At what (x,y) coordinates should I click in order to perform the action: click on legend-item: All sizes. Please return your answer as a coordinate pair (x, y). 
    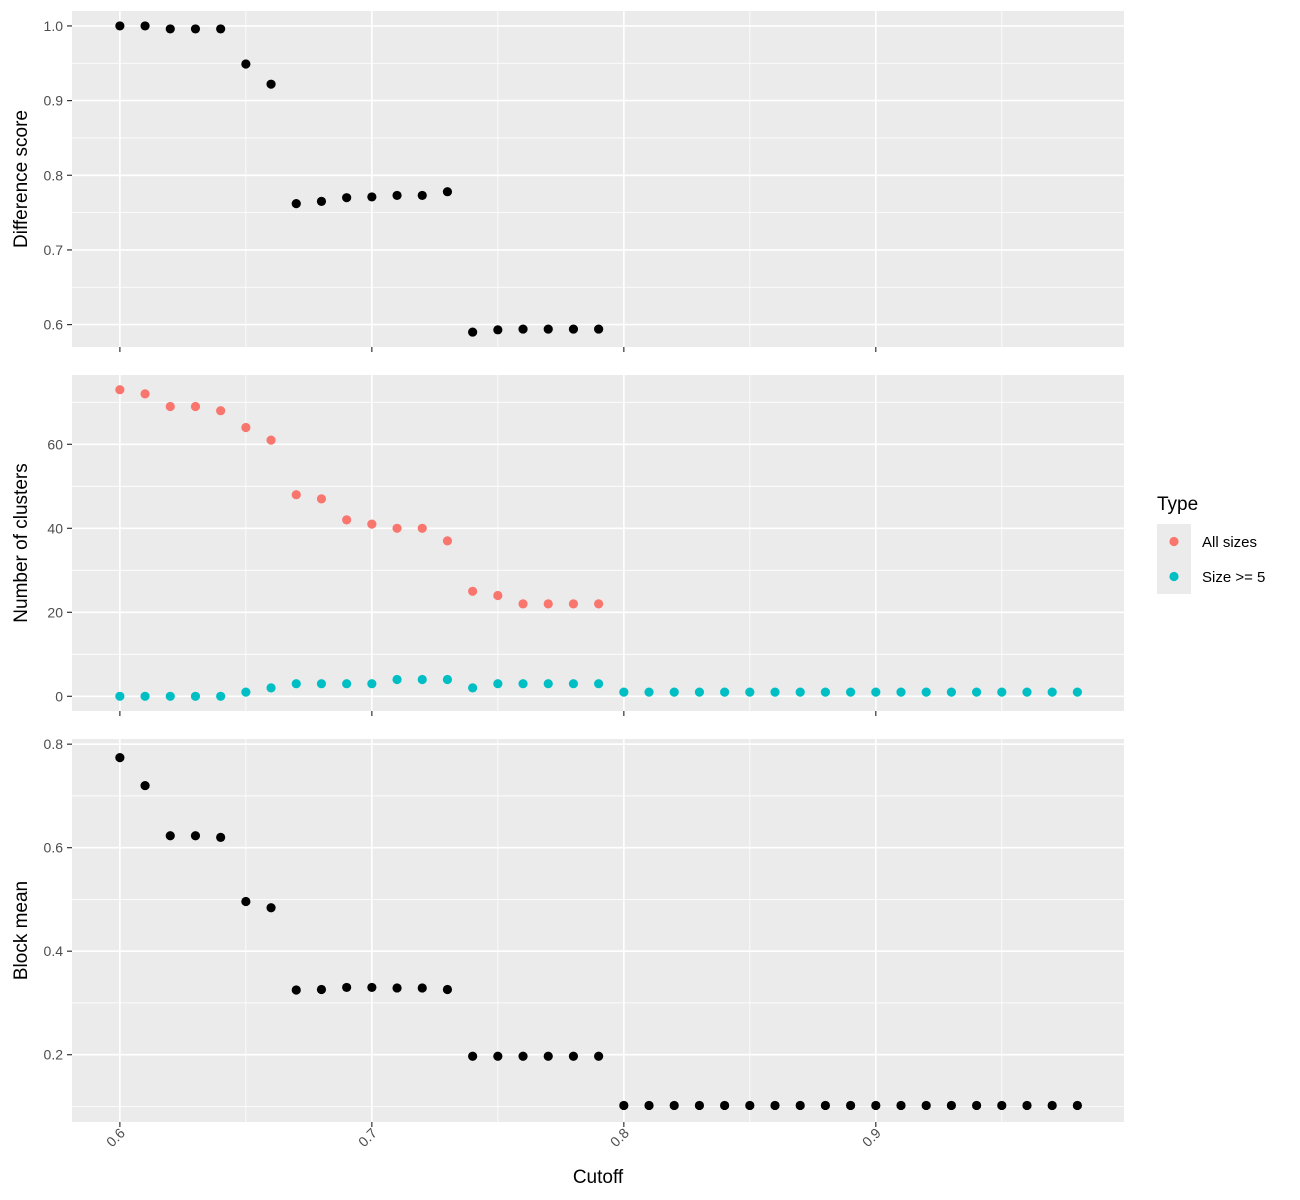
    Looking at the image, I should click on (1207, 541).